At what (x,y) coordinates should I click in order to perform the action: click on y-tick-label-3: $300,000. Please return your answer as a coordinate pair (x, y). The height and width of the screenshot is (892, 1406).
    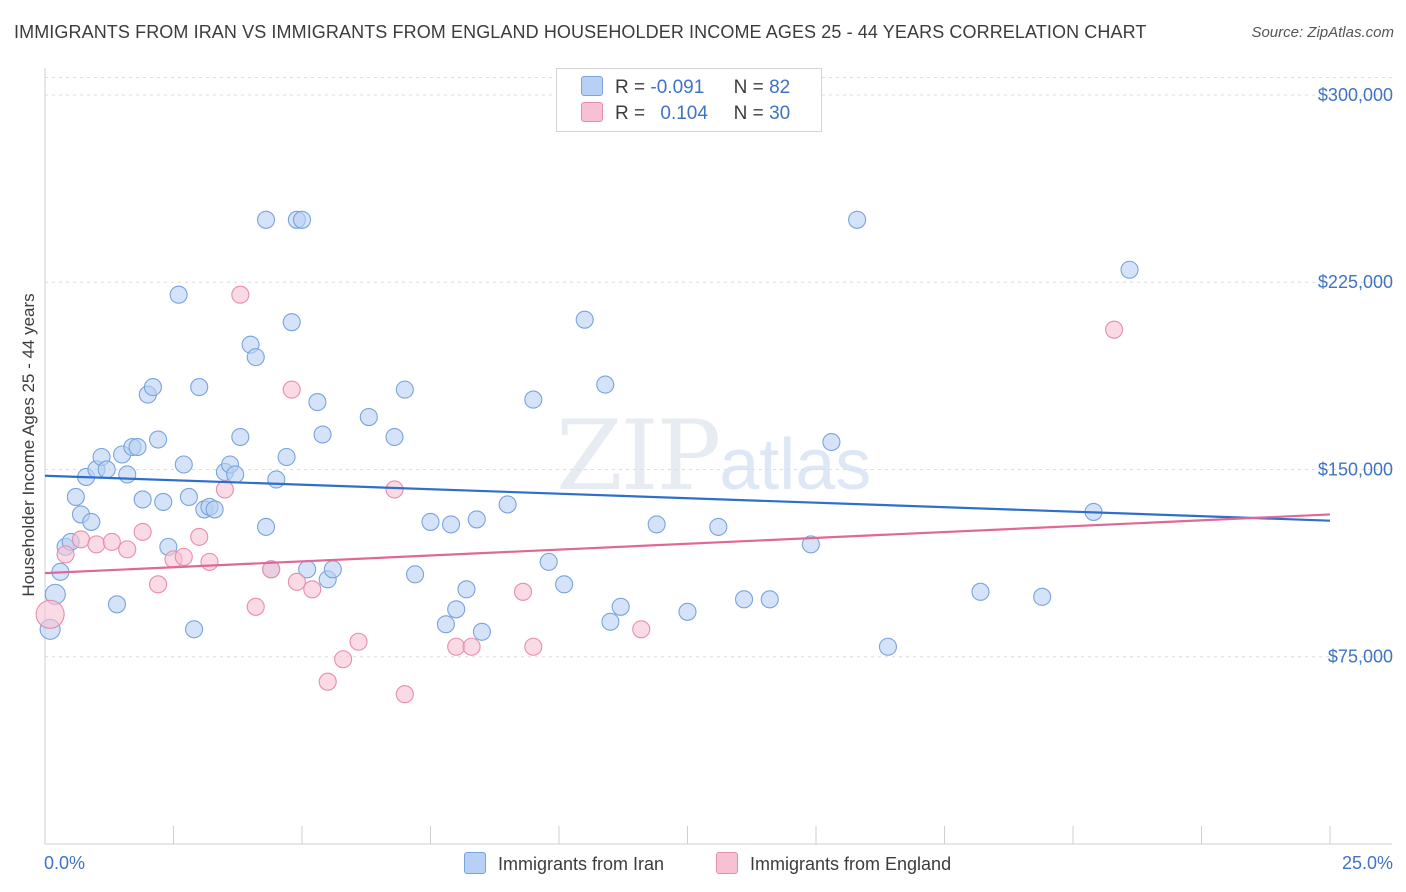
    Looking at the image, I should click on (1355, 95).